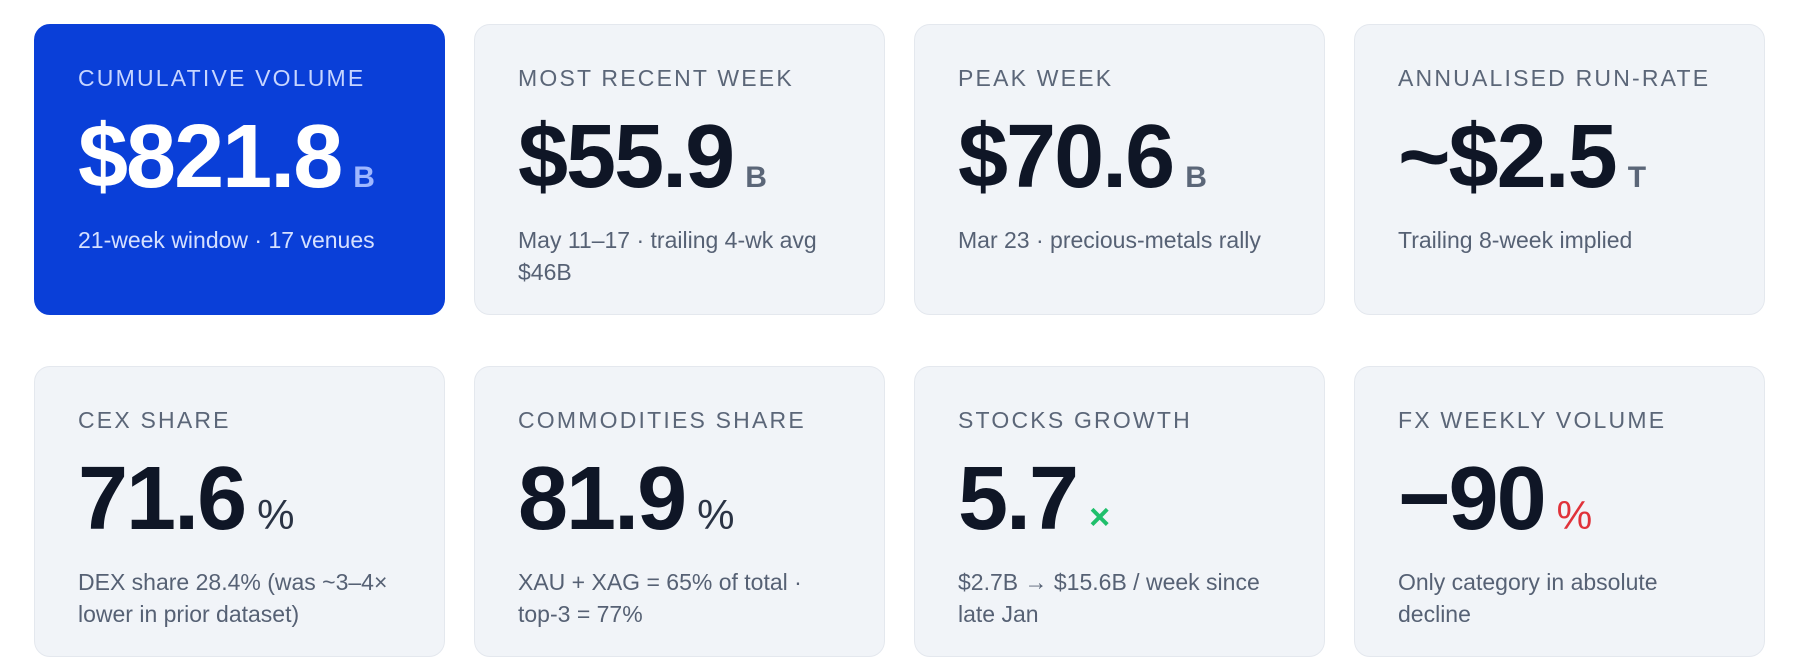 This screenshot has height=657, width=1800. What do you see at coordinates (1109, 598) in the screenshot?
I see `kpi-subtext: $2.7B → $15.6B / week since late Jan` at bounding box center [1109, 598].